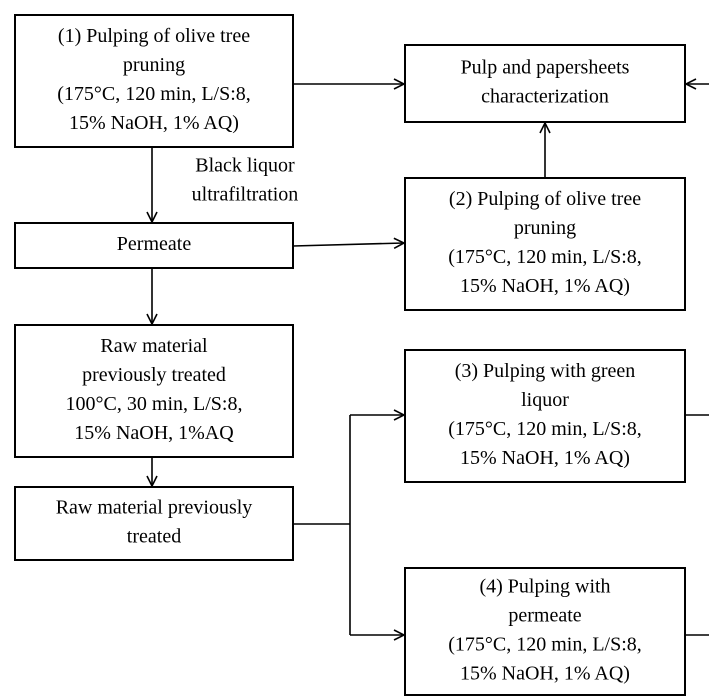  What do you see at coordinates (545, 97) in the screenshot?
I see `node-label: characterization` at bounding box center [545, 97].